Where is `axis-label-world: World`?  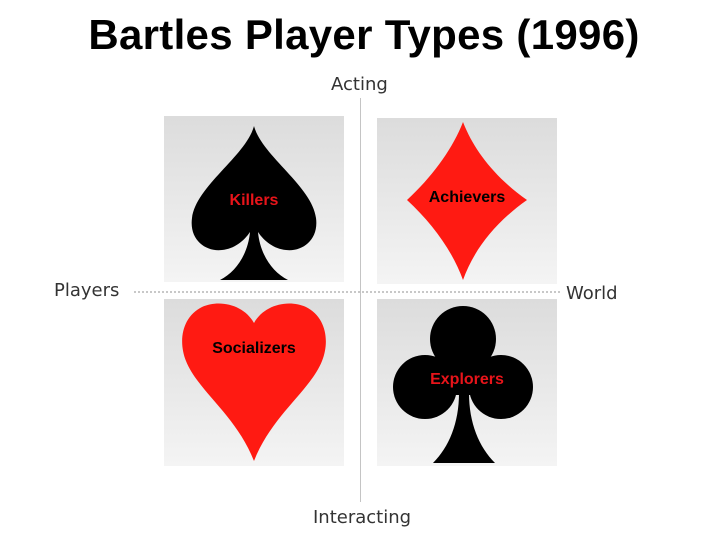
axis-label-world: World is located at coordinates (592, 293).